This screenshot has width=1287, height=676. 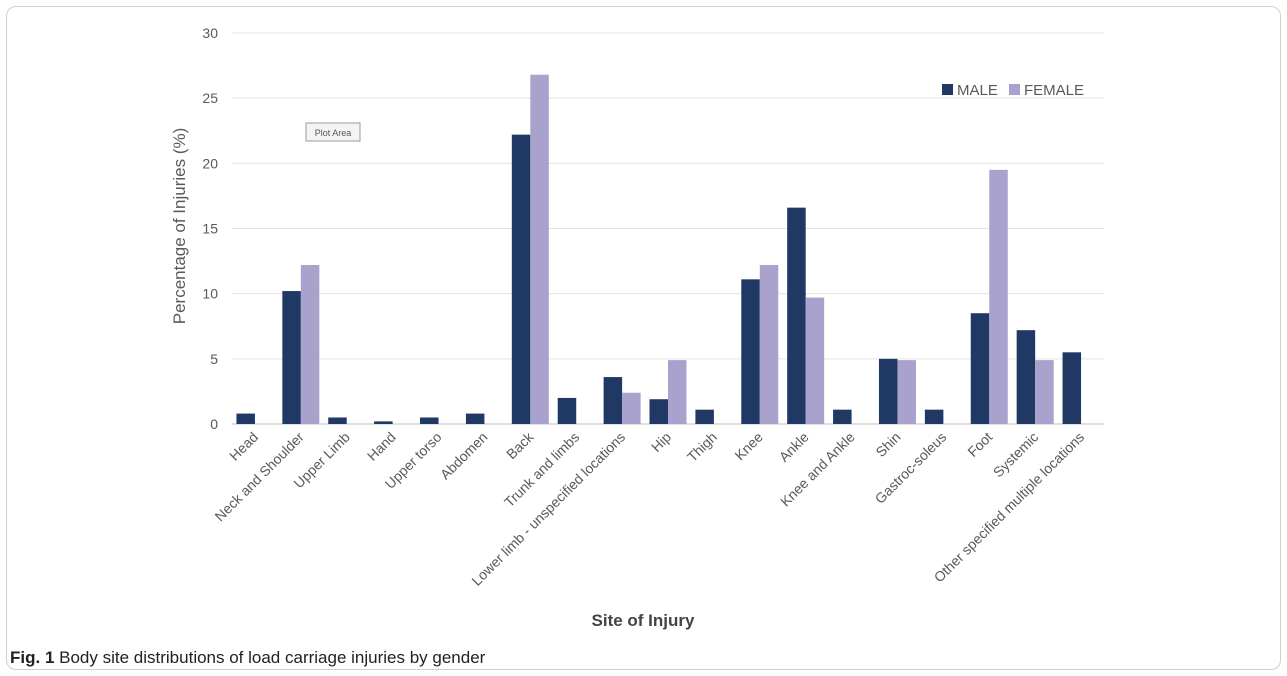 I want to click on x-tick-label: Shin, so click(x=887, y=444).